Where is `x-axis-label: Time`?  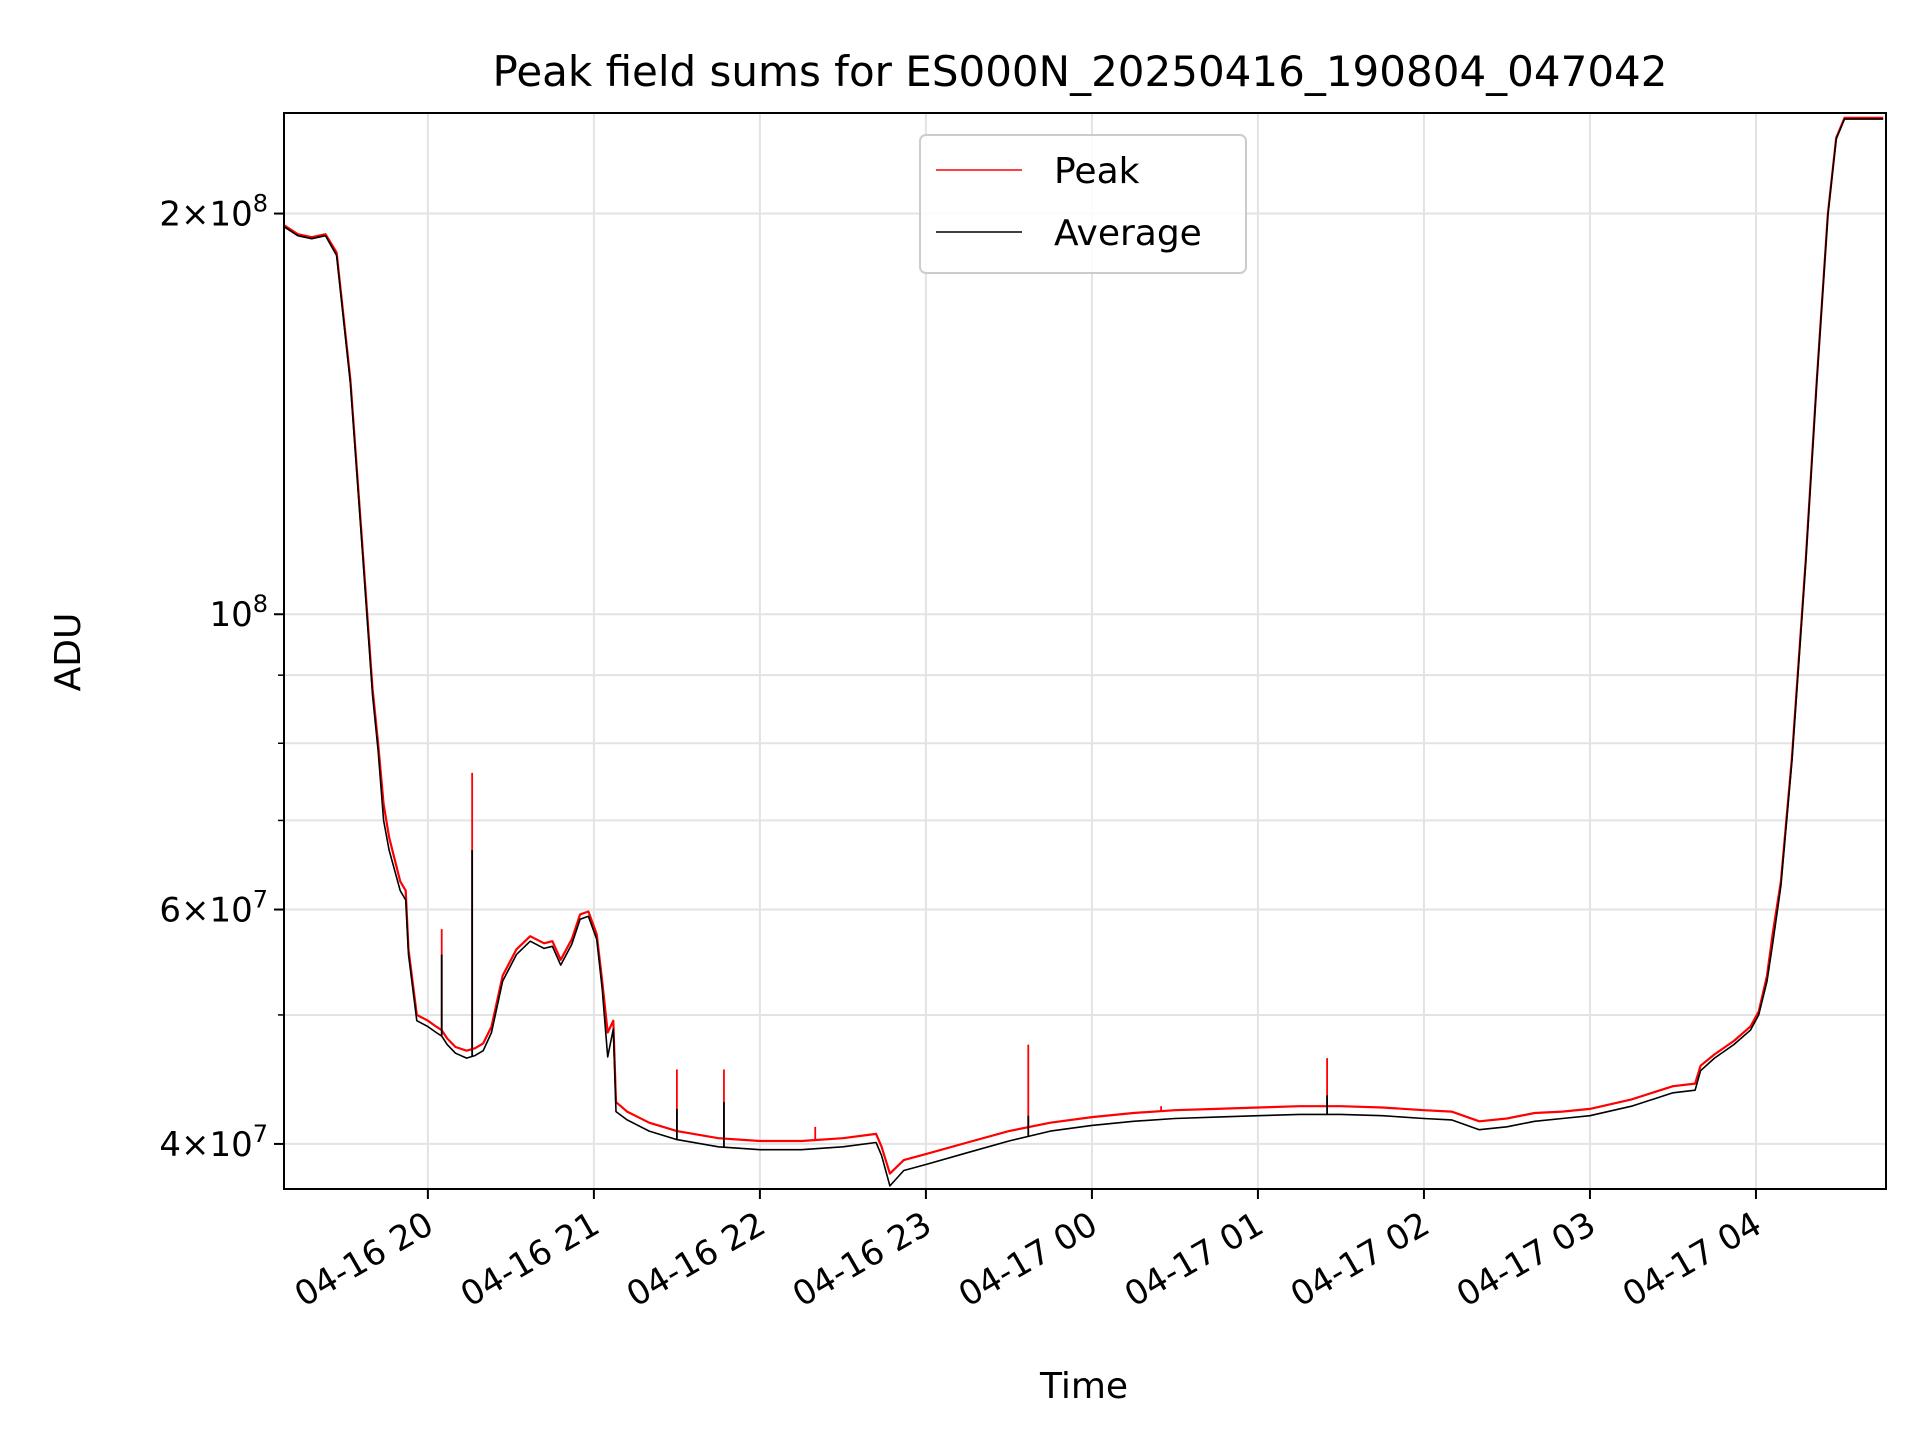 x-axis-label: Time is located at coordinates (1083, 1386).